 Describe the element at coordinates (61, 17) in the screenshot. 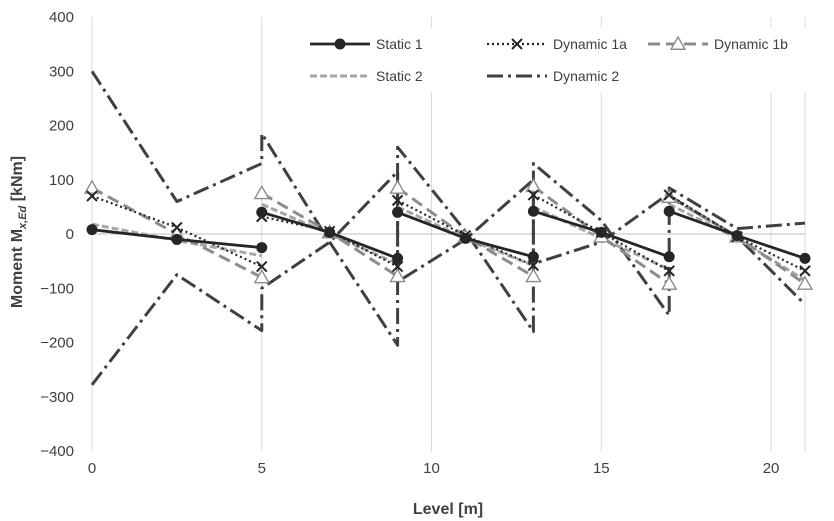

I see `y-tick-label: 400` at that location.